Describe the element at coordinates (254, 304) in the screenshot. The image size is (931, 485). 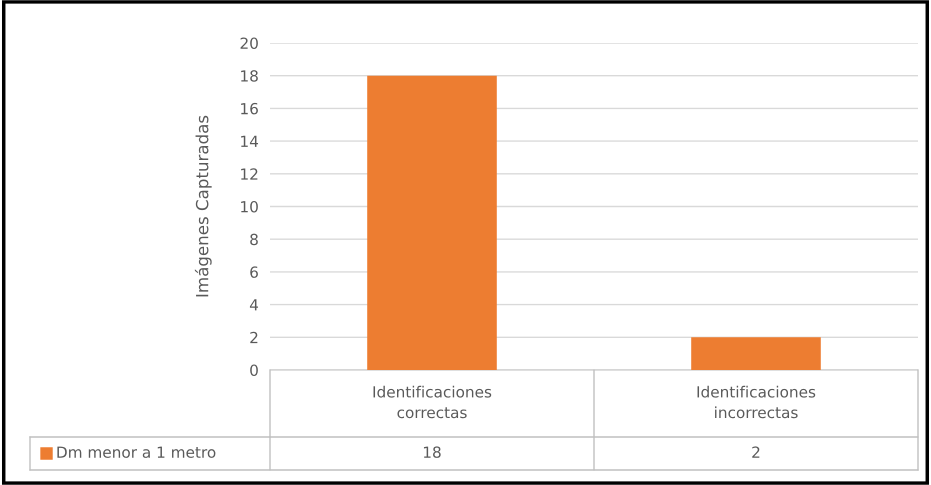
I see `y-tick-label: 4` at that location.